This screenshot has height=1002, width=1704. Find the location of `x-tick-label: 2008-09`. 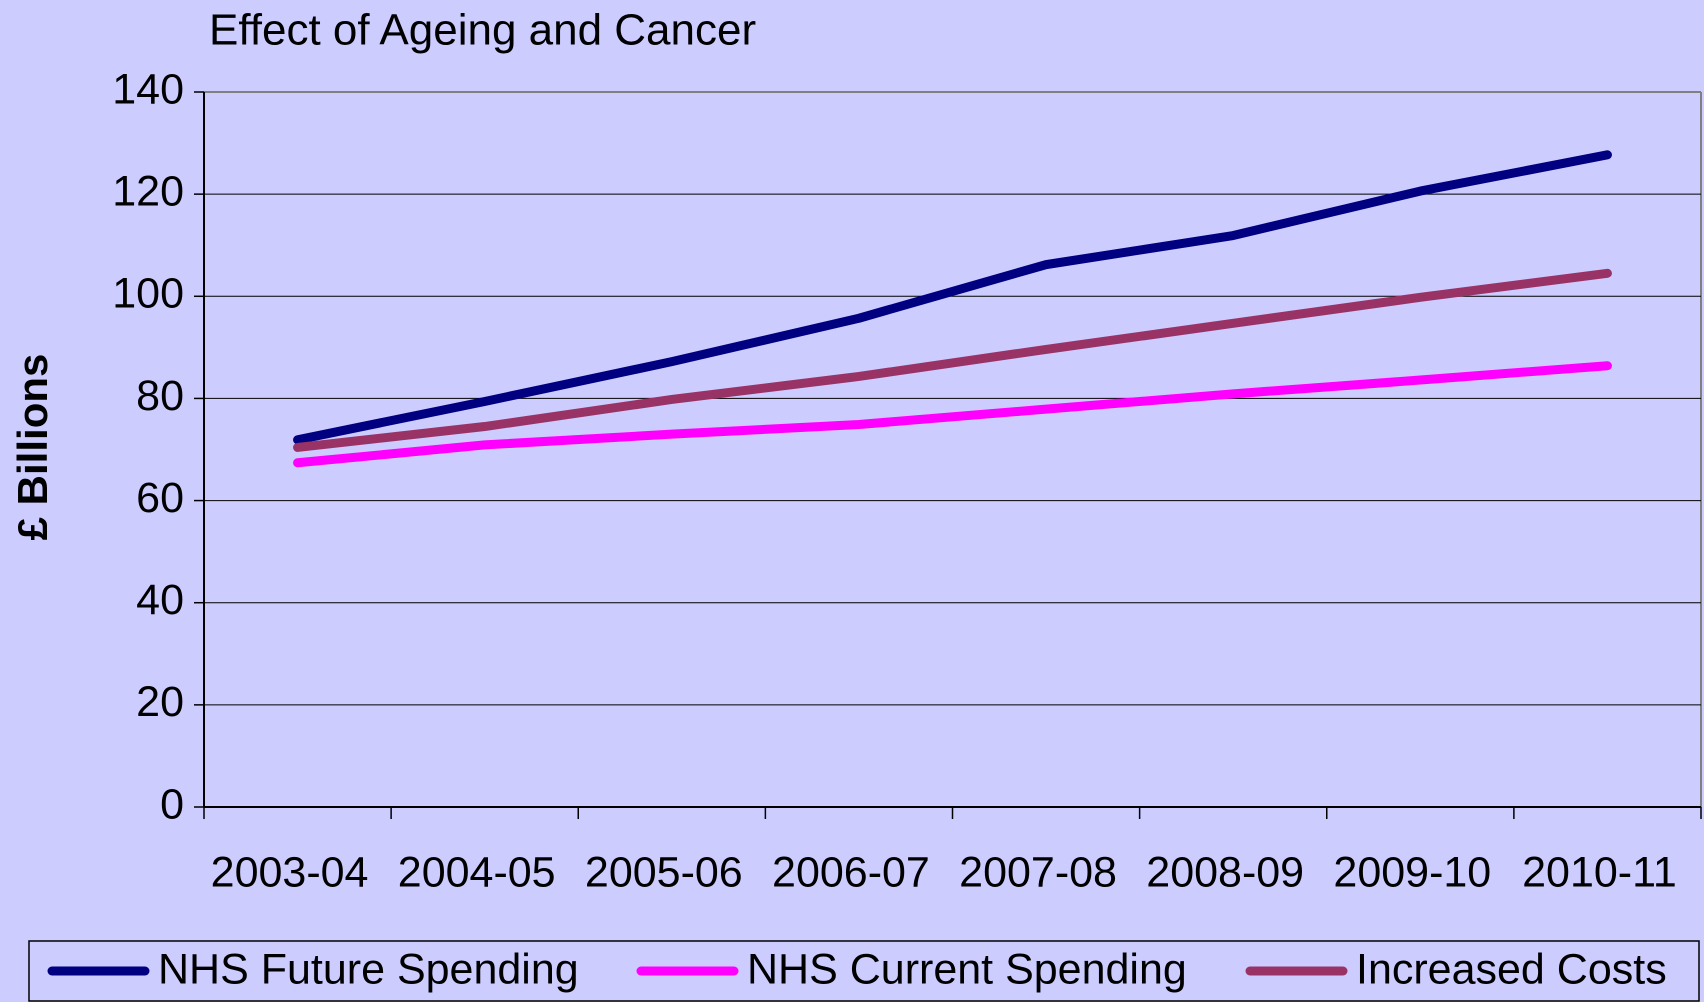

x-tick-label: 2008-09 is located at coordinates (1225, 872).